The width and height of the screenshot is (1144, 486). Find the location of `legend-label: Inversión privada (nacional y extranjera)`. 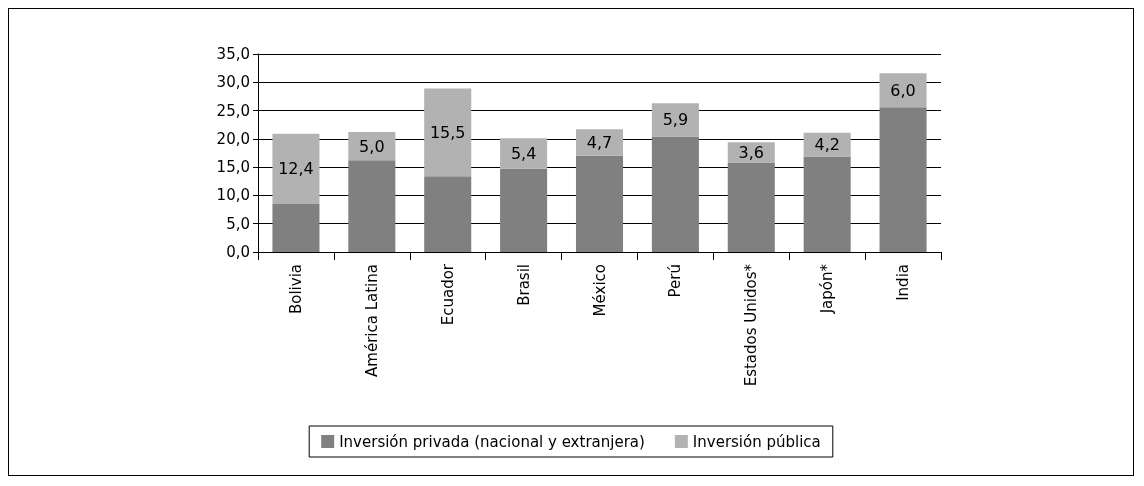

legend-label: Inversión privada (nacional y extranjera) is located at coordinates (492, 441).